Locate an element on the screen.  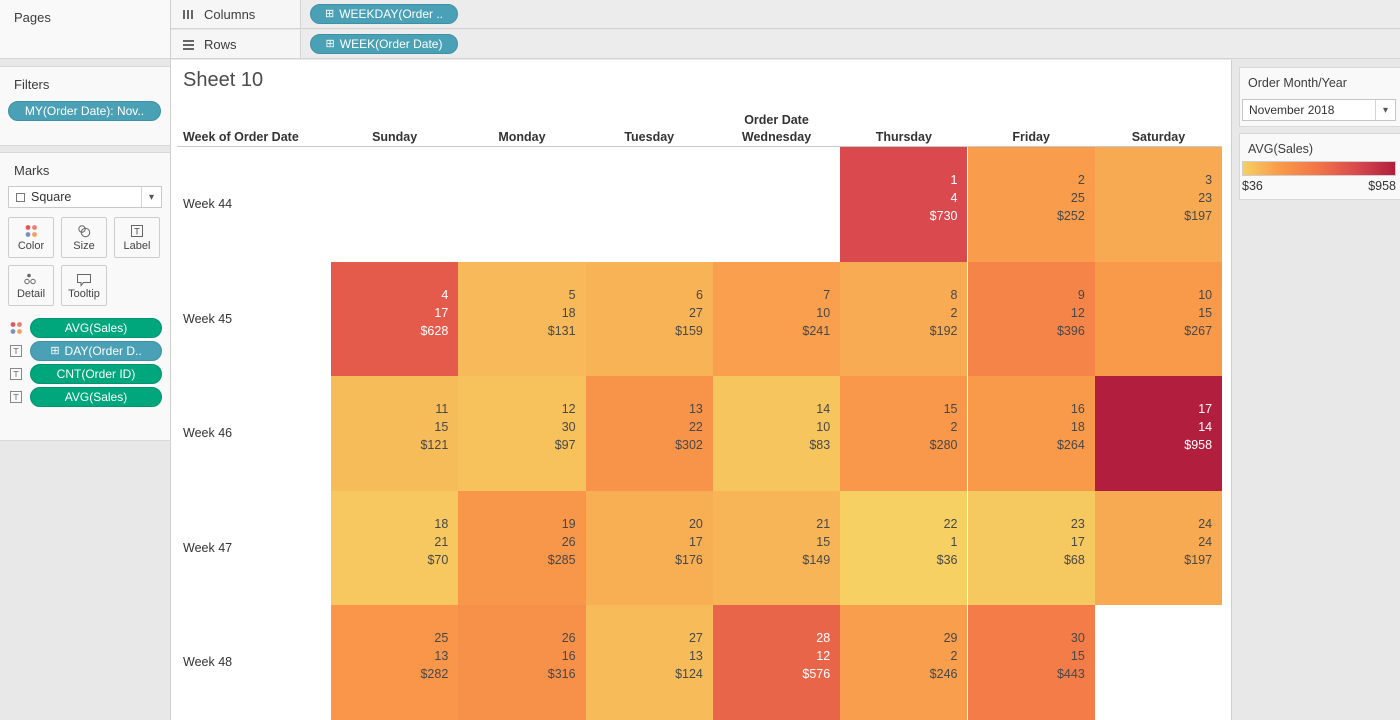
calendar-cell: 24 24 $197 is located at coordinates (1158, 547).